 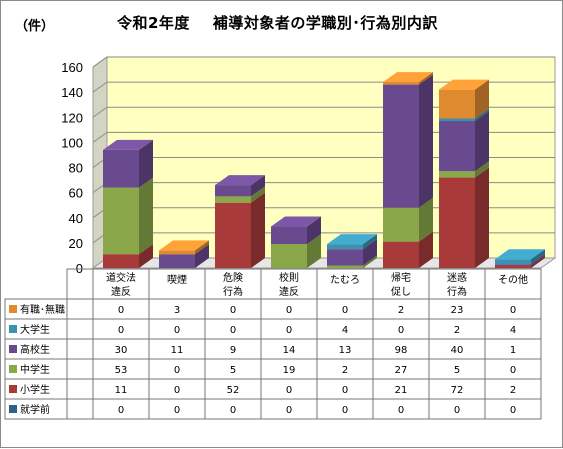 What do you see at coordinates (35, 369) in the screenshot?
I see `legend-label: 中学生` at bounding box center [35, 369].